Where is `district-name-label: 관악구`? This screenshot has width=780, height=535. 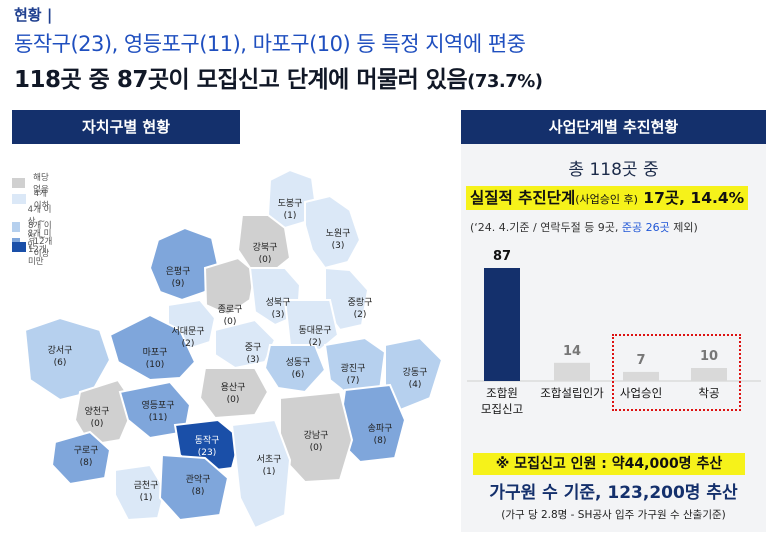 district-name-label: 관악구 is located at coordinates (198, 479).